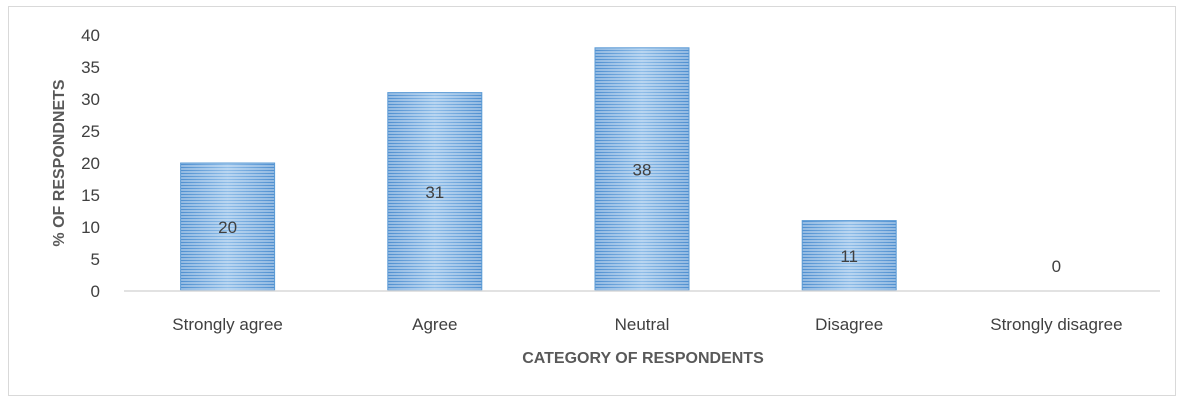 The width and height of the screenshot is (1181, 401). What do you see at coordinates (95, 259) in the screenshot?
I see `y-tick-label: 5` at bounding box center [95, 259].